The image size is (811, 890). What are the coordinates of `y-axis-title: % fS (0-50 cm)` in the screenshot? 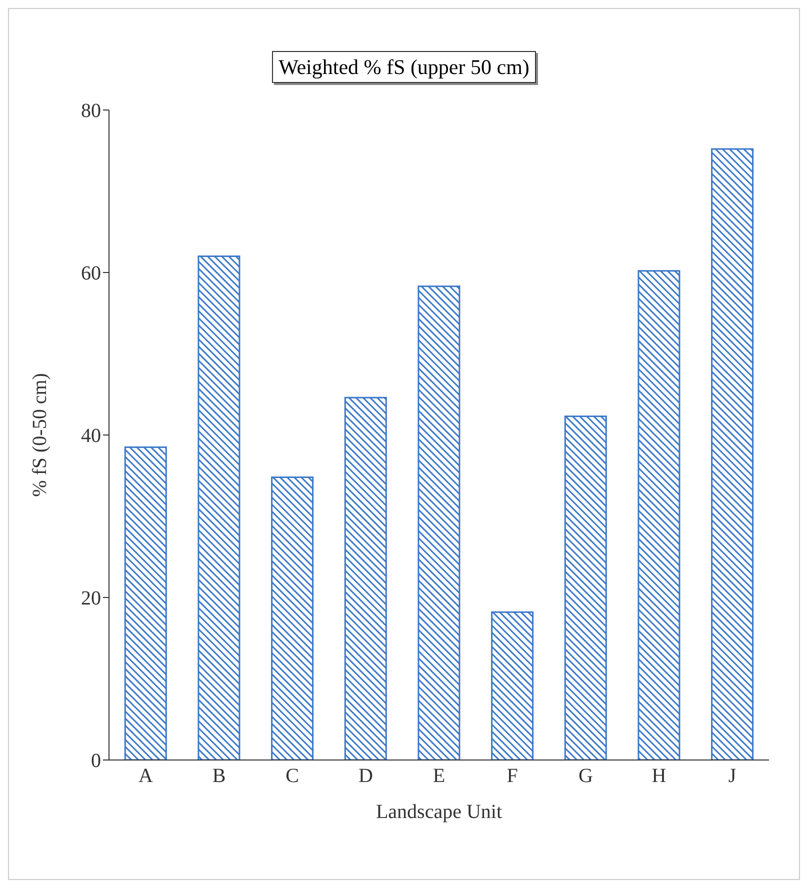 It's located at (40, 435).